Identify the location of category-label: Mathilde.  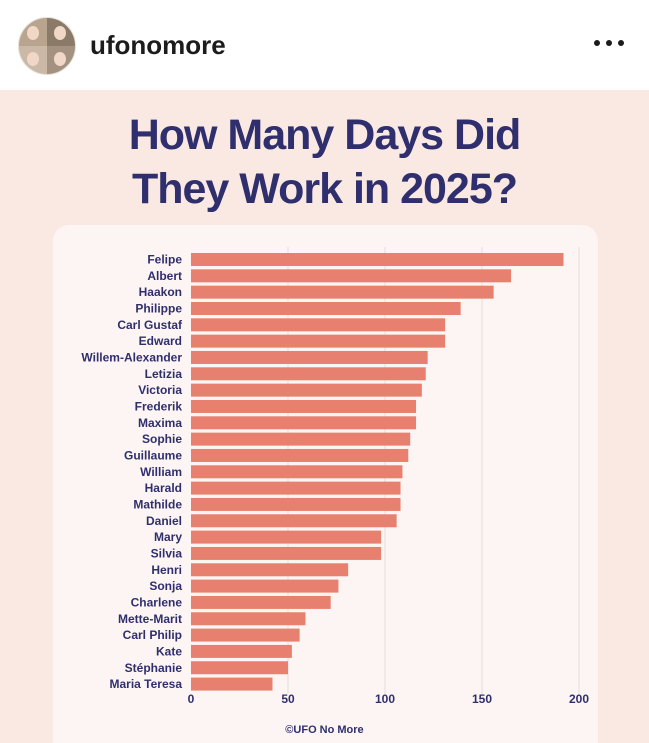
(157, 504).